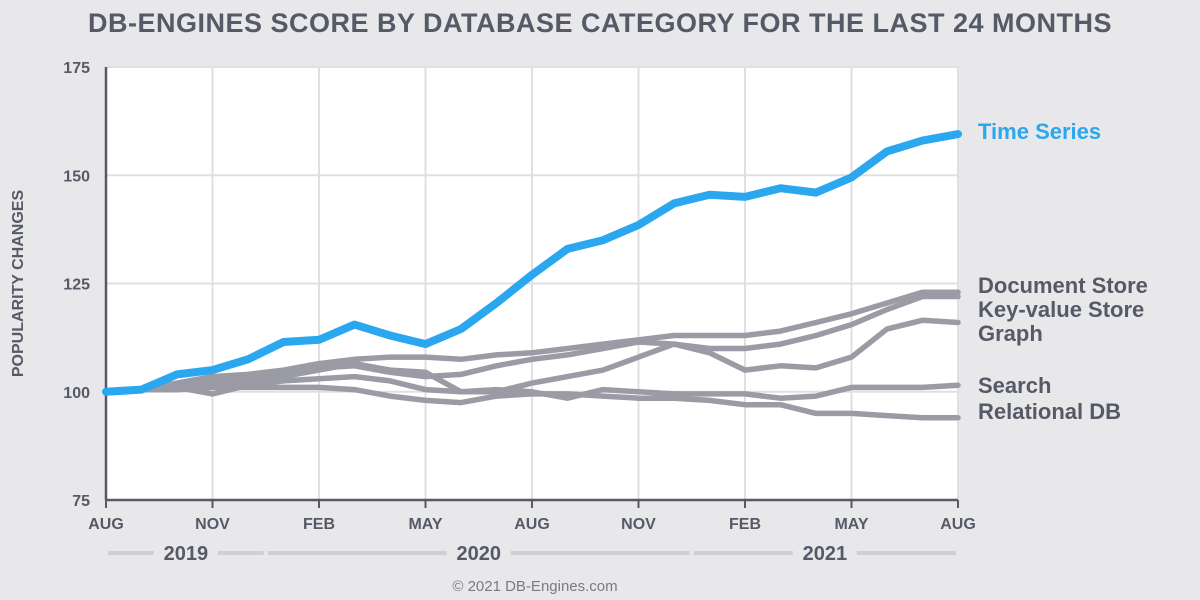 This screenshot has width=1200, height=600. What do you see at coordinates (1063, 285) in the screenshot?
I see `series-label-document-store: Document Store` at bounding box center [1063, 285].